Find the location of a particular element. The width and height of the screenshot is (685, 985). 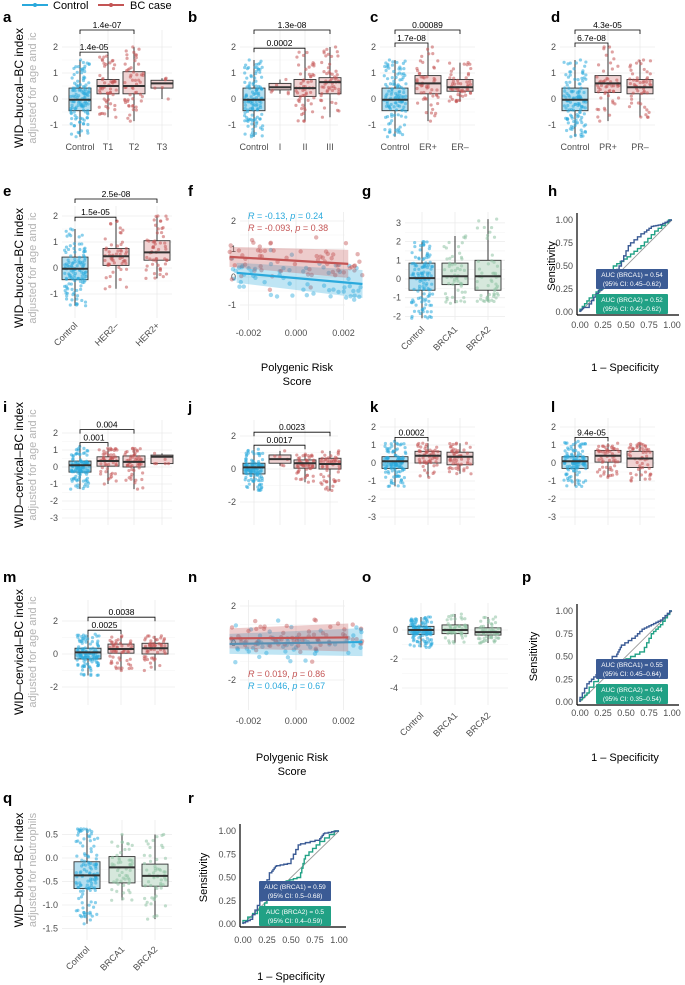

box-PR– is located at coordinates (640, 88).